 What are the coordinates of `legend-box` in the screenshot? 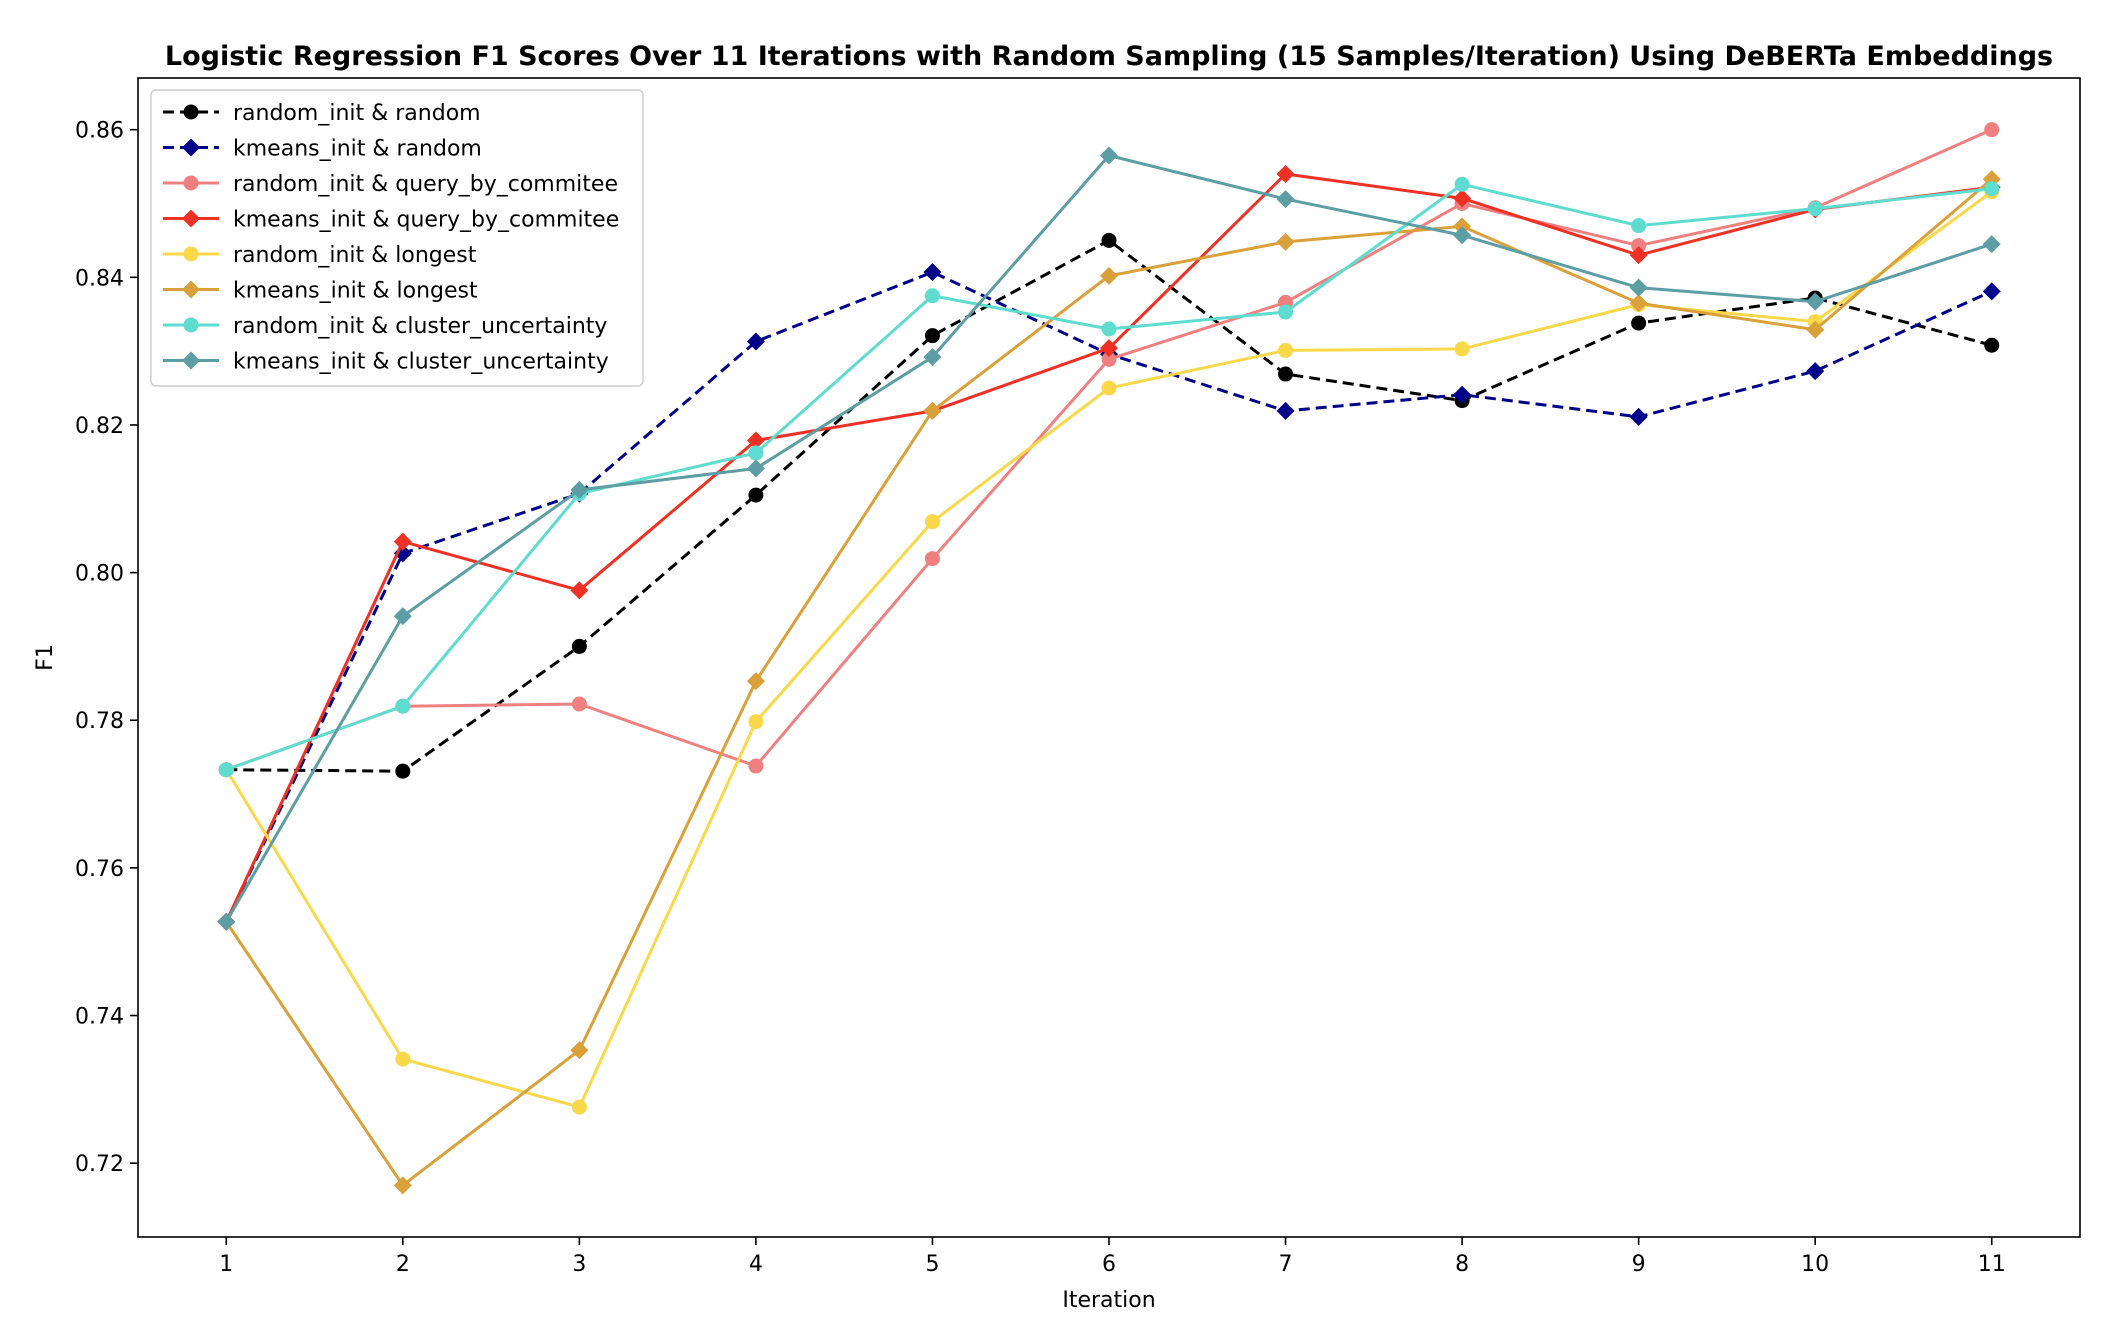 It's located at (397, 238).